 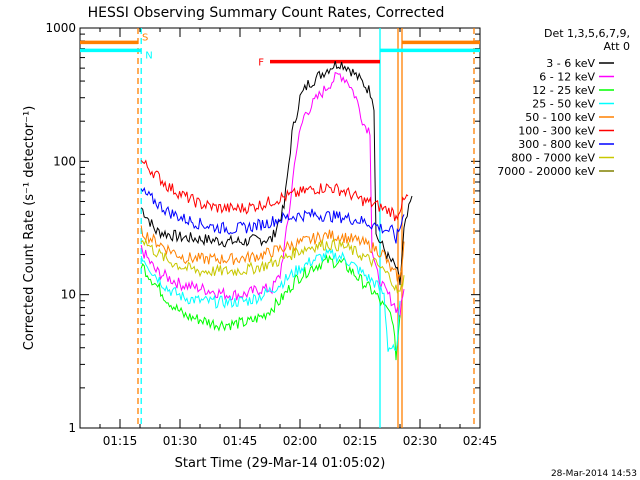 What do you see at coordinates (560, 117) in the screenshot?
I see `legend-label: 50 - 100 keV` at bounding box center [560, 117].